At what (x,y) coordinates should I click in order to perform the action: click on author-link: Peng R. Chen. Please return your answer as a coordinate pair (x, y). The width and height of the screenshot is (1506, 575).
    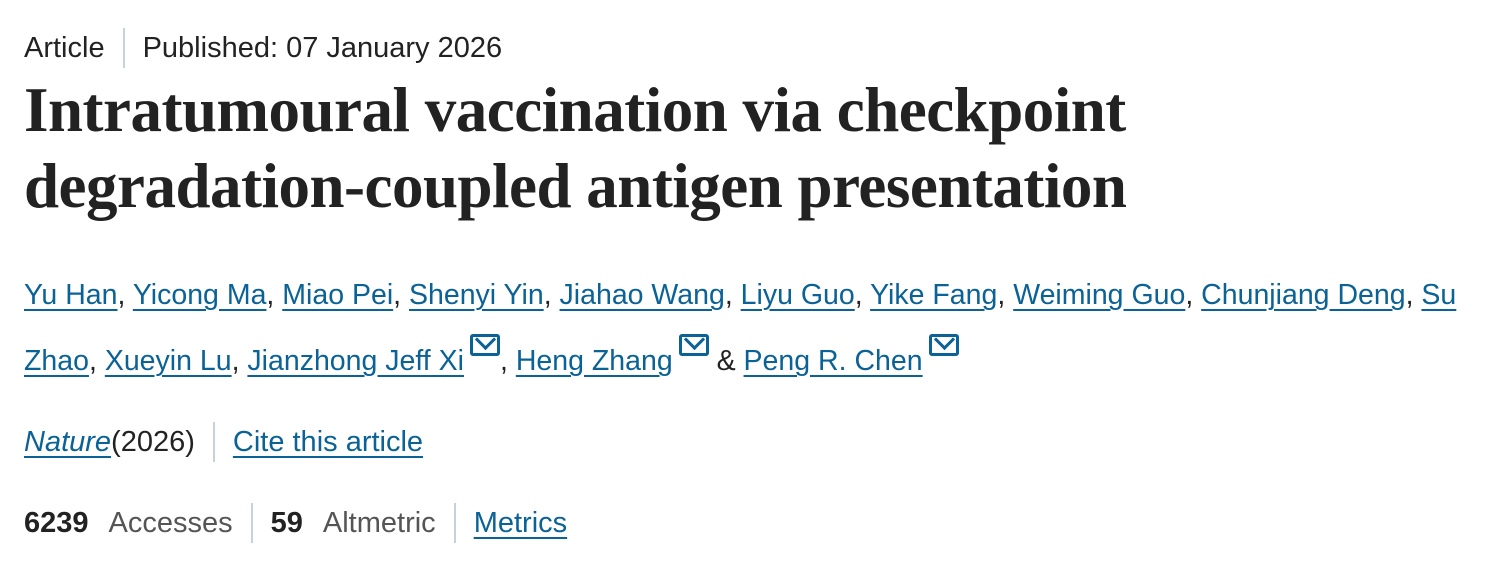
    Looking at the image, I should click on (833, 361).